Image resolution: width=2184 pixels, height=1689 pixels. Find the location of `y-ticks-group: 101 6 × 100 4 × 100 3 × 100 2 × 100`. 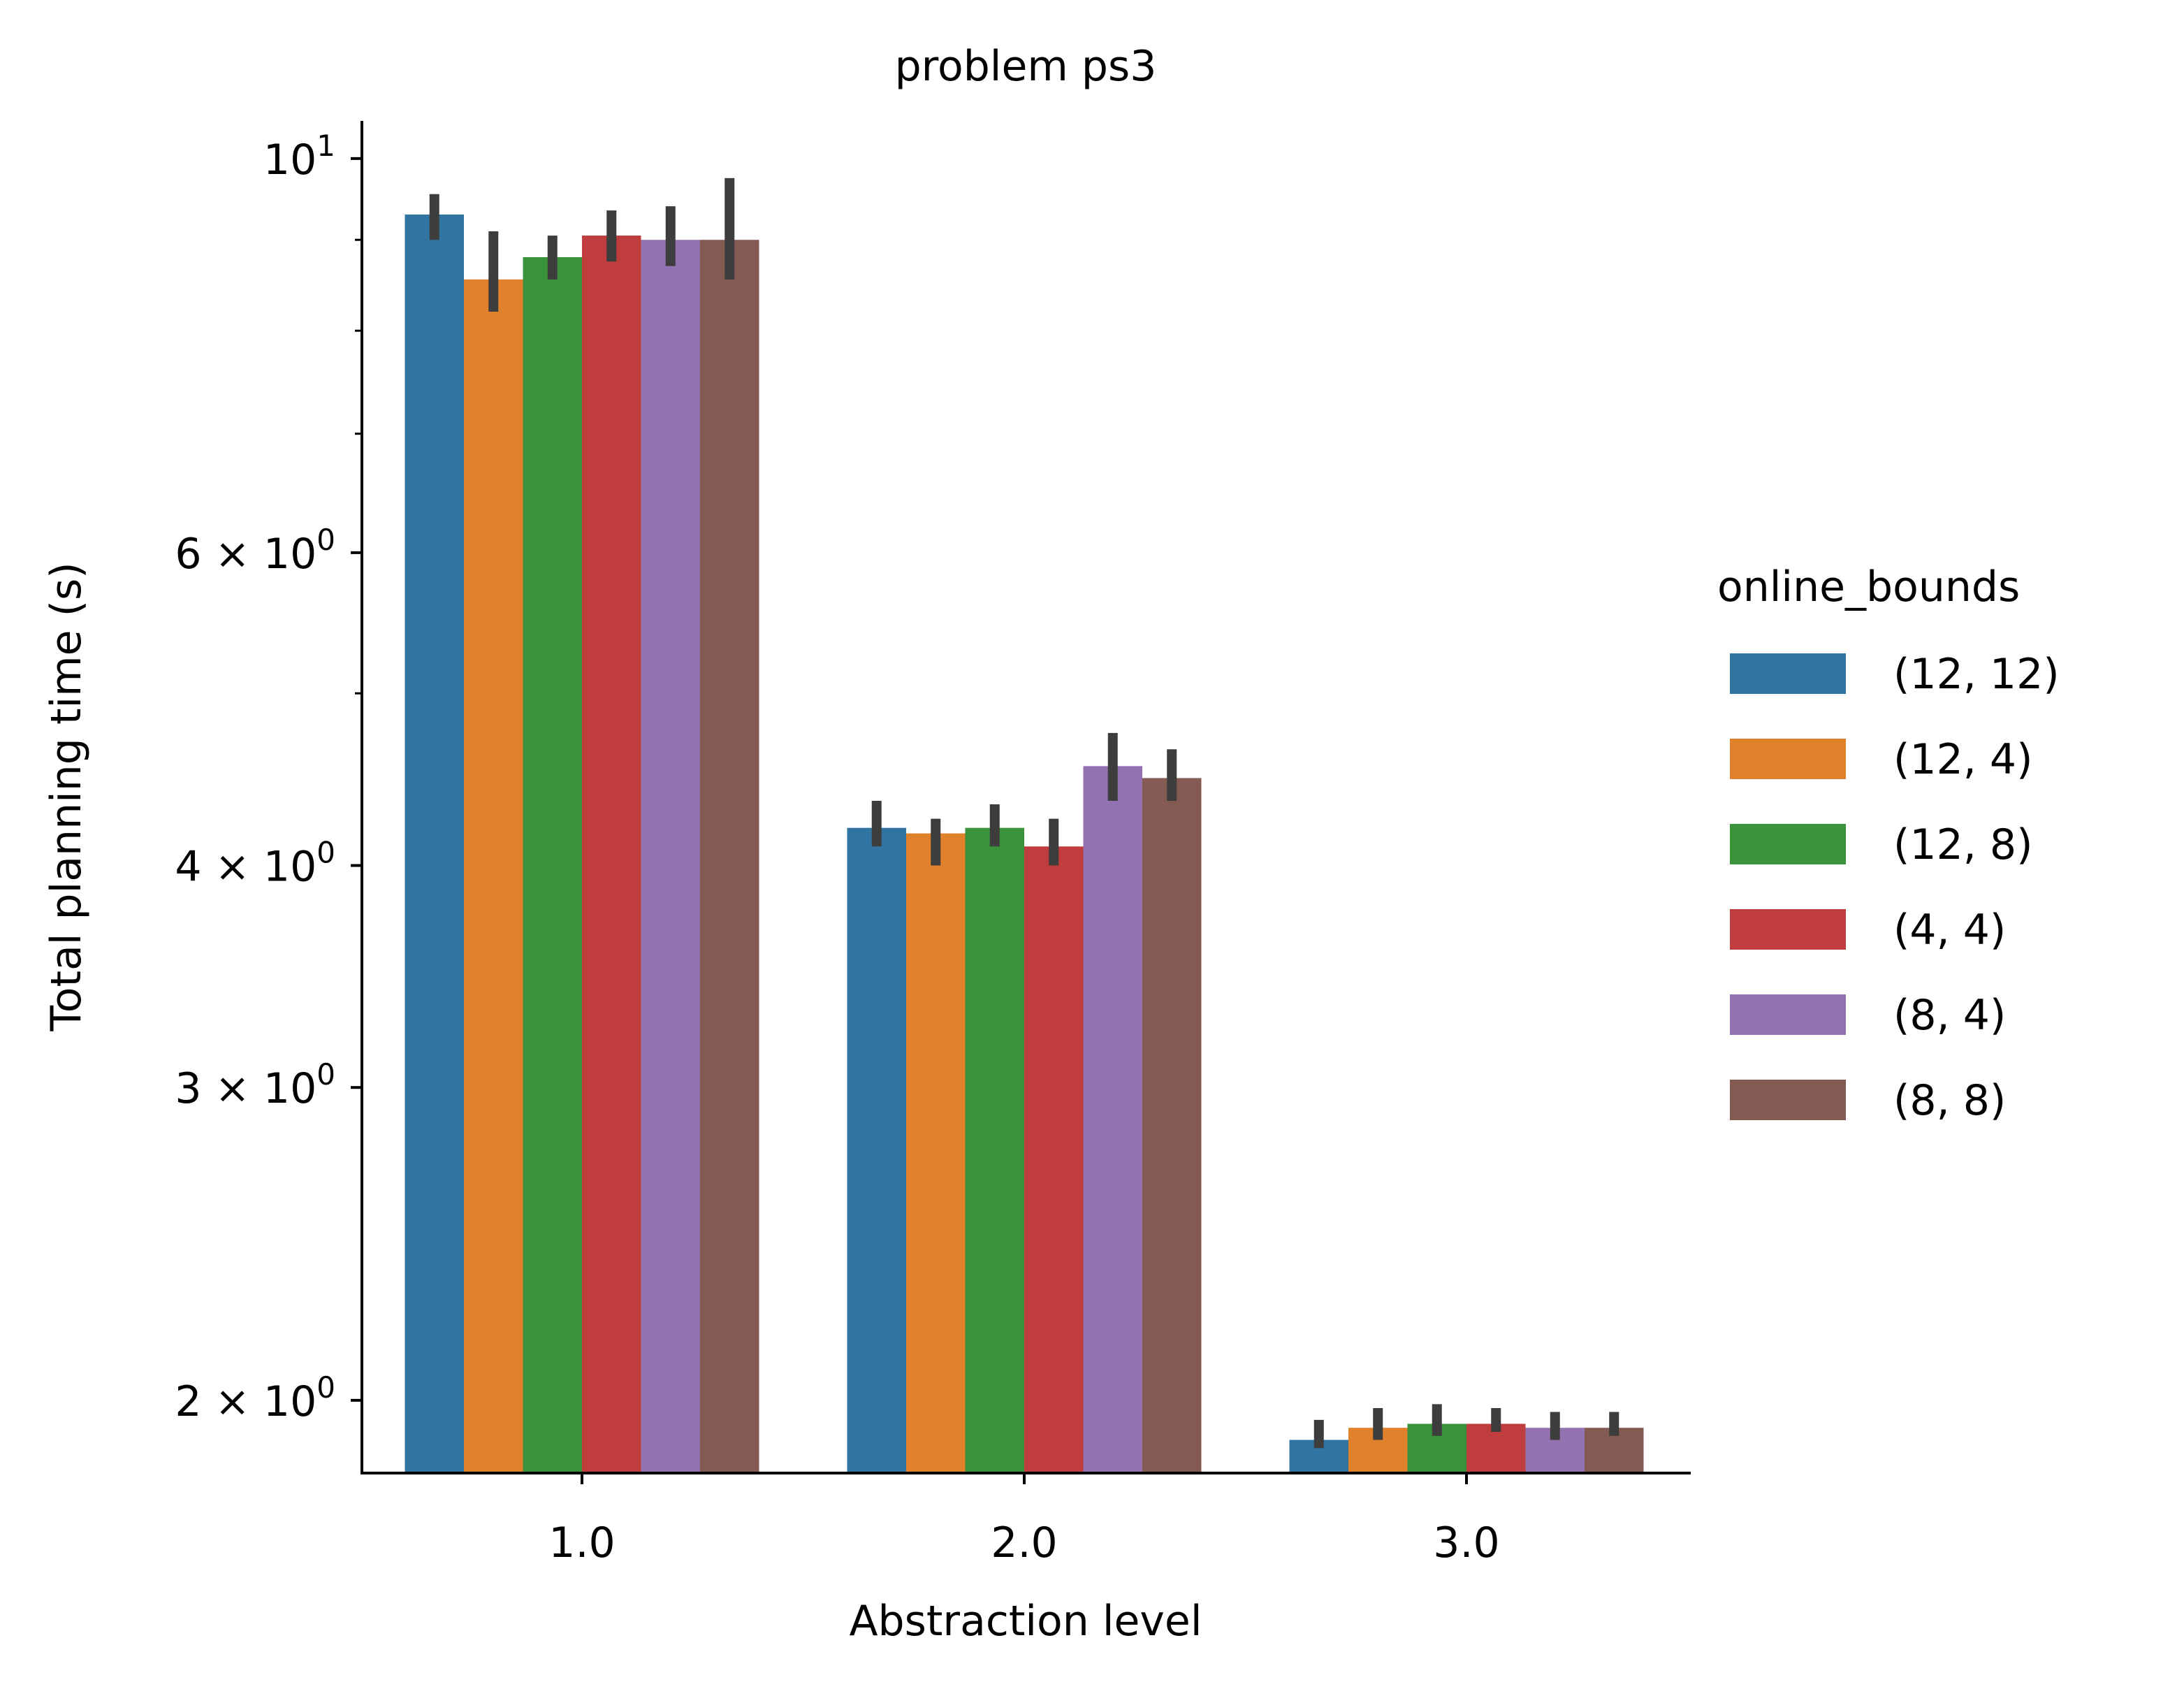

y-ticks-group: 101 6 × 100 4 × 100 3 × 100 2 × 100 is located at coordinates (268, 777).